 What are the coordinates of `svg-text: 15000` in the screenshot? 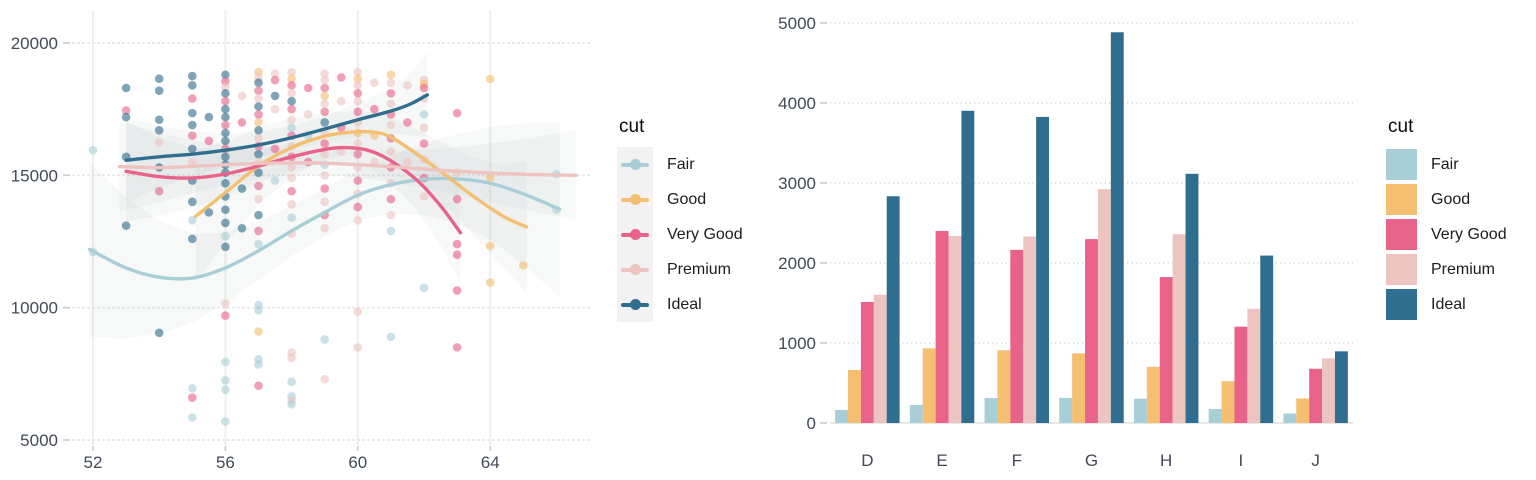 It's located at (34, 175).